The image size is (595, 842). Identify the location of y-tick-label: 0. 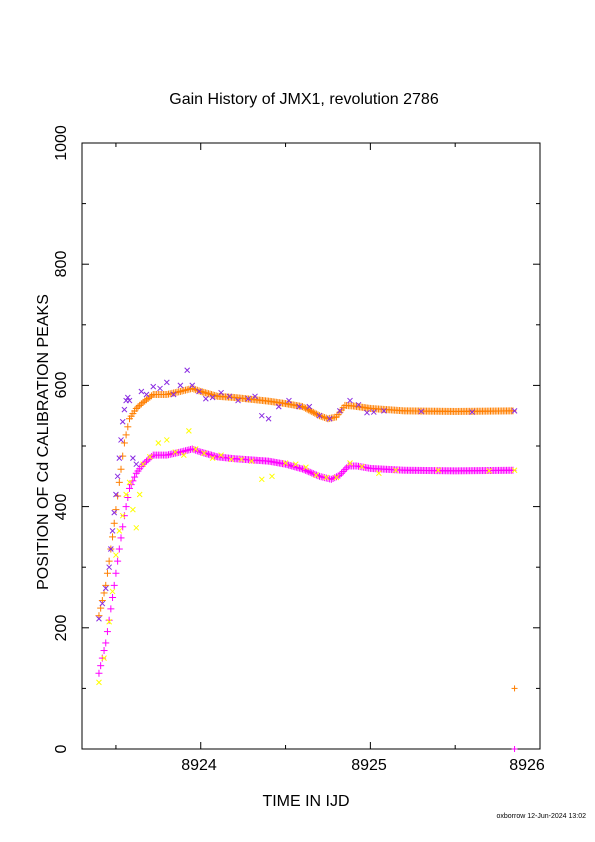
(61, 748).